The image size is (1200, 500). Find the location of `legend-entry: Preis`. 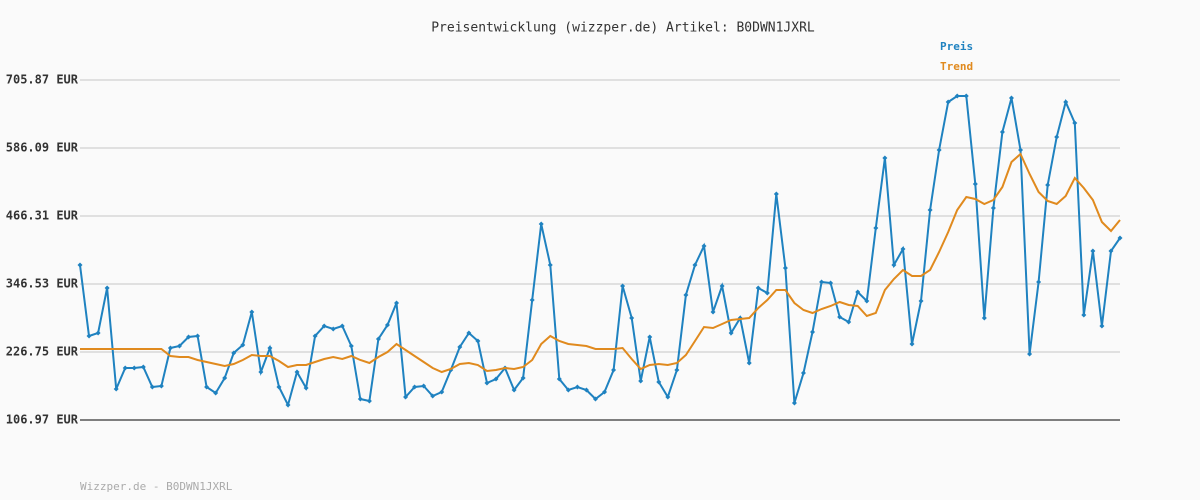

legend-entry: Preis is located at coordinates (956, 46).